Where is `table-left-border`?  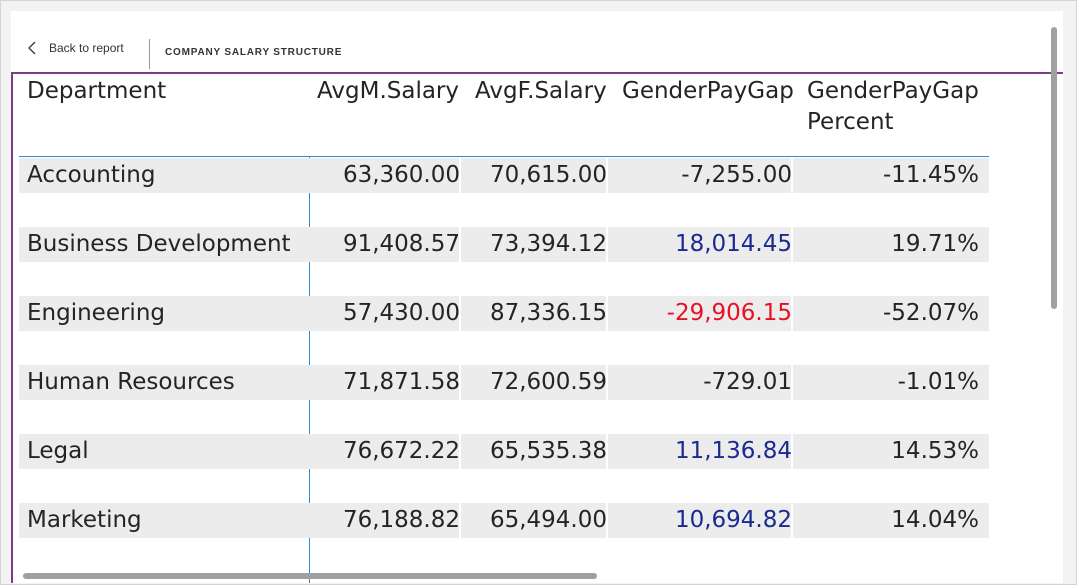
table-left-border is located at coordinates (12, 327).